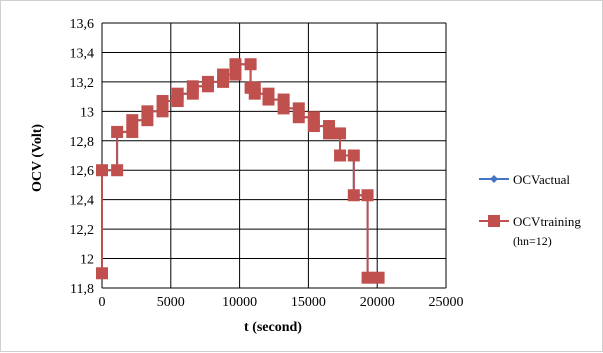 The image size is (603, 353). What do you see at coordinates (82, 201) in the screenshot?
I see `y-tick-label: 12,4` at bounding box center [82, 201].